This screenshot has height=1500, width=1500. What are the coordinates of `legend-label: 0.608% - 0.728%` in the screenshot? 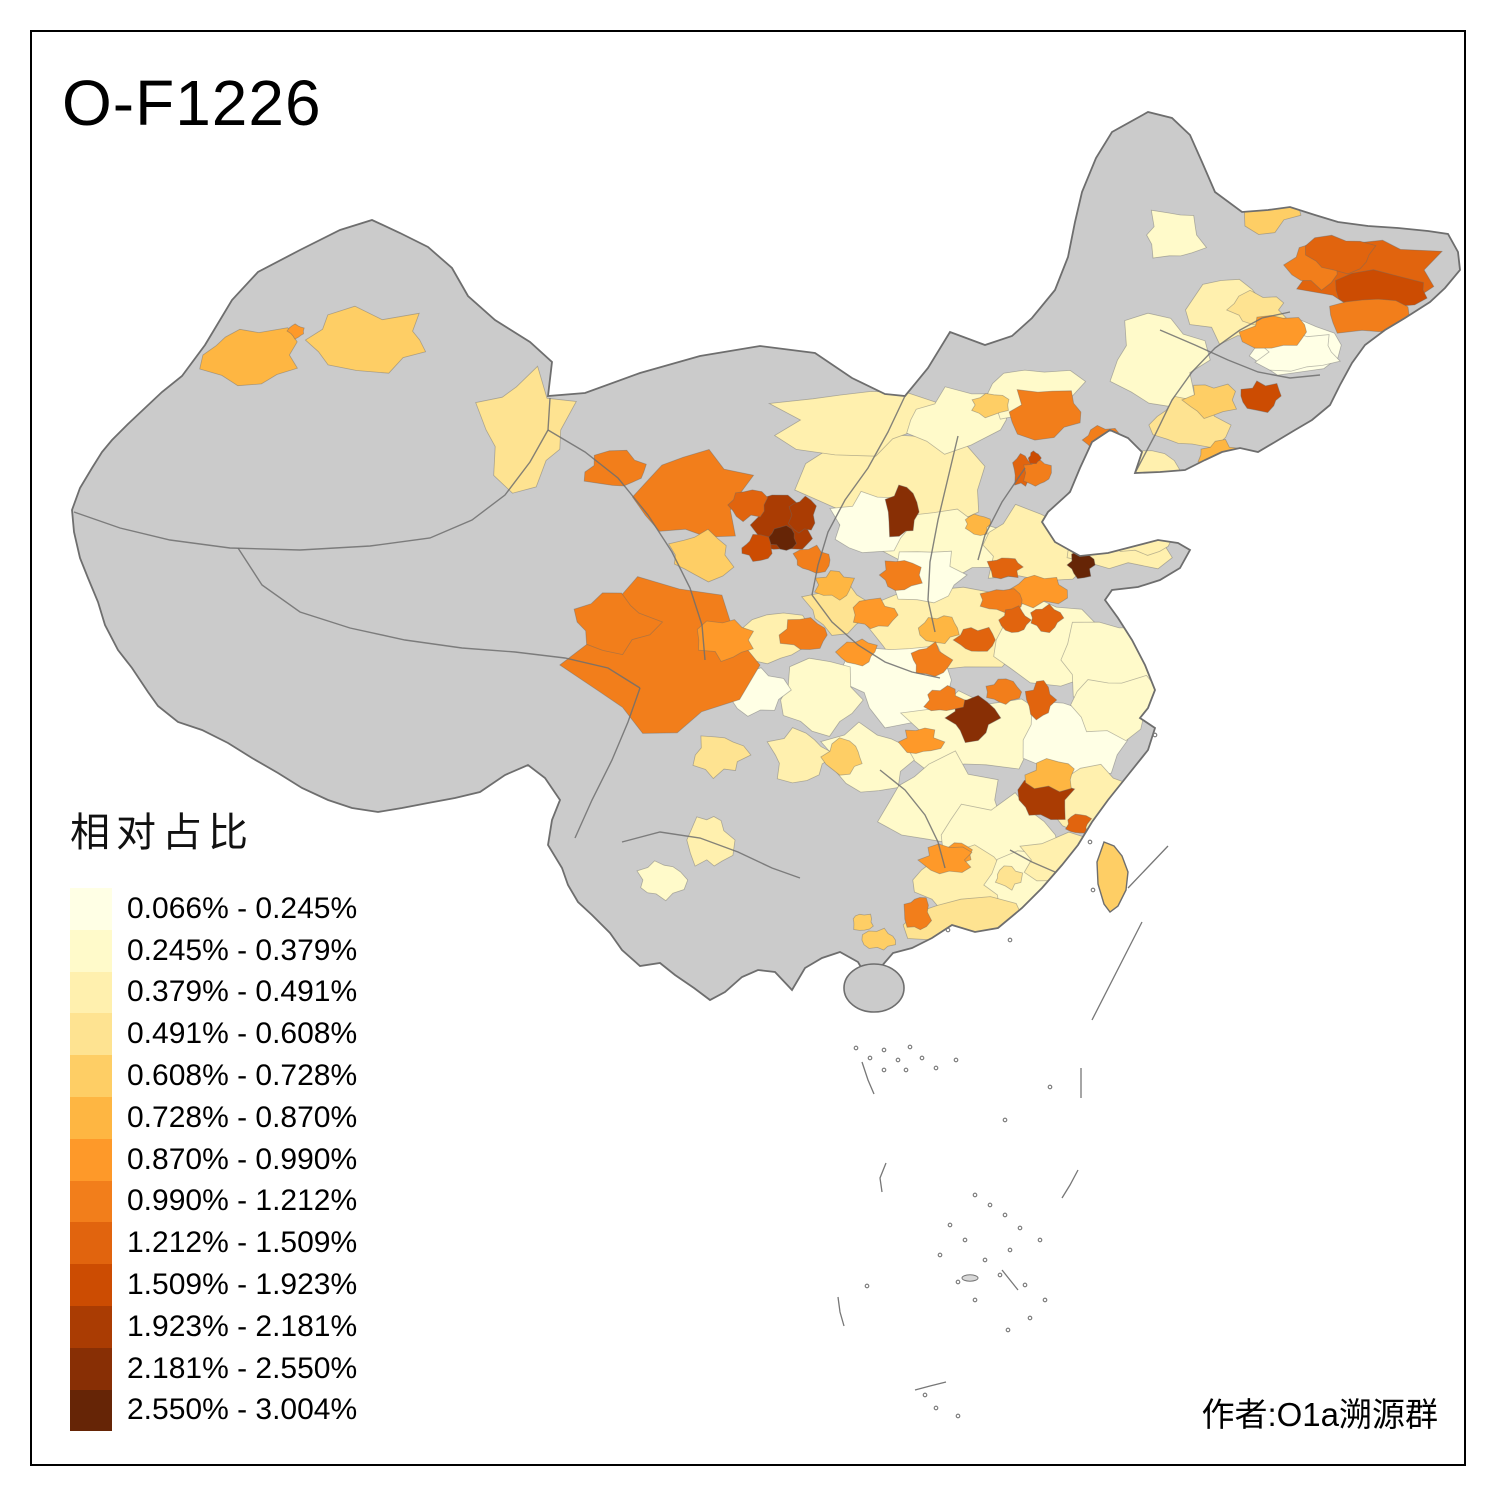 It's located at (242, 1076).